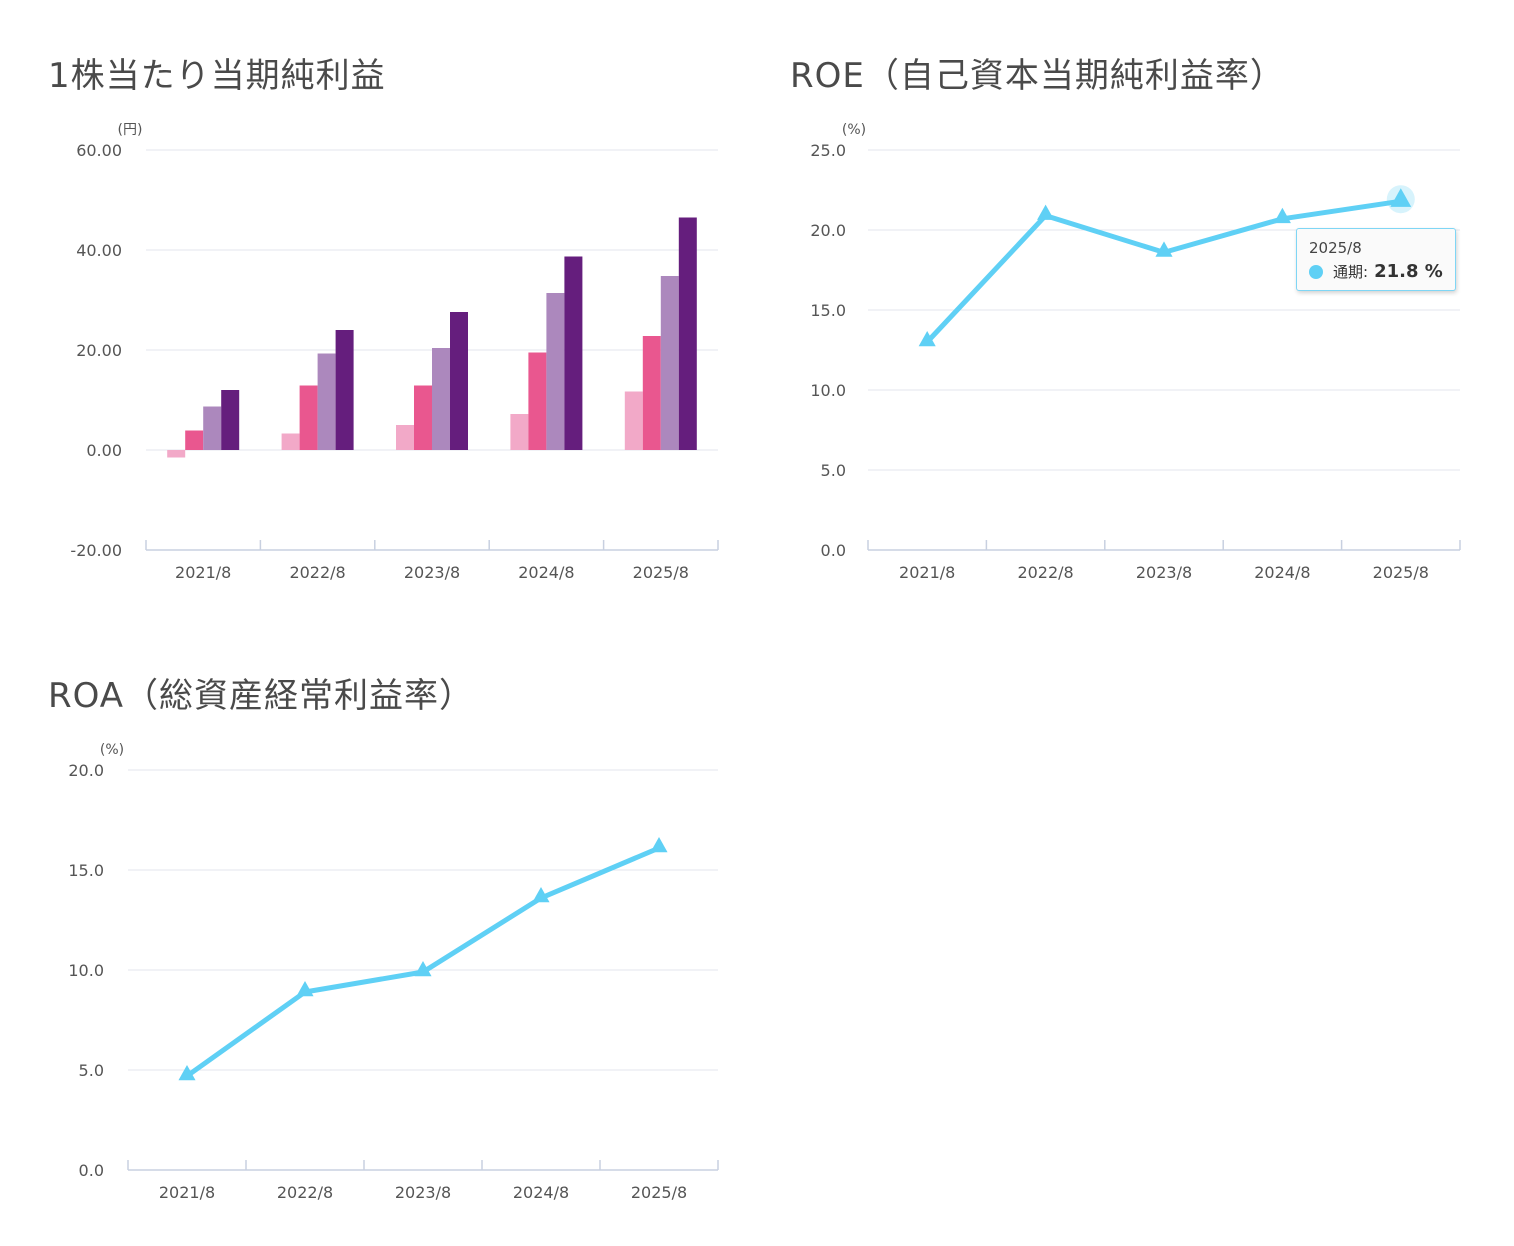 The height and width of the screenshot is (1246, 1514). Describe the element at coordinates (1335, 248) in the screenshot. I see `tooltip-date: 2025/8` at that location.